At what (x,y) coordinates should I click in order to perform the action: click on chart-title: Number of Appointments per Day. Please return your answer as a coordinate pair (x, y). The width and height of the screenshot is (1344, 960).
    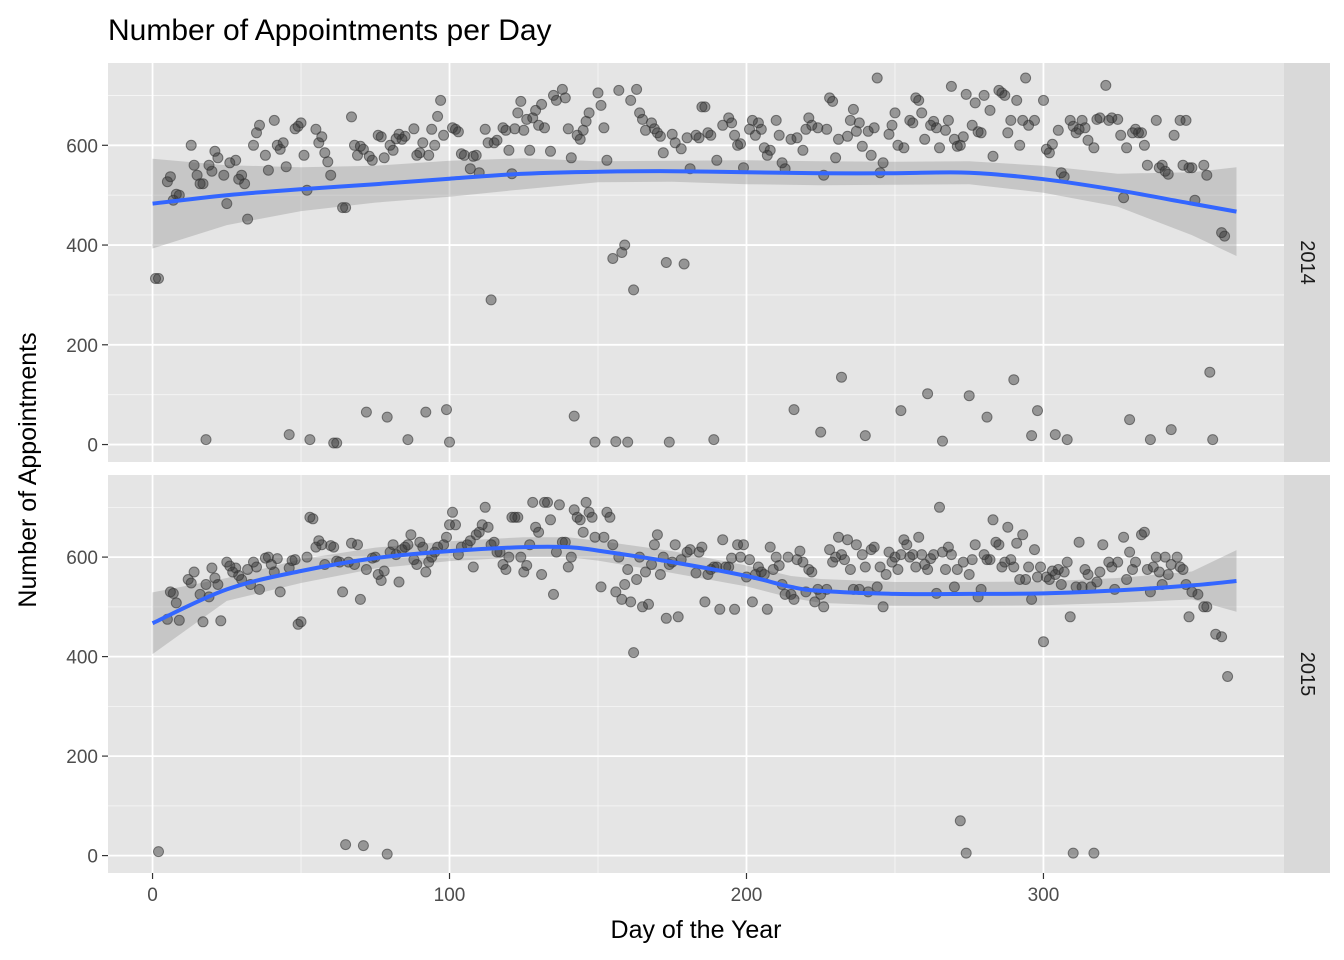
    Looking at the image, I should click on (330, 30).